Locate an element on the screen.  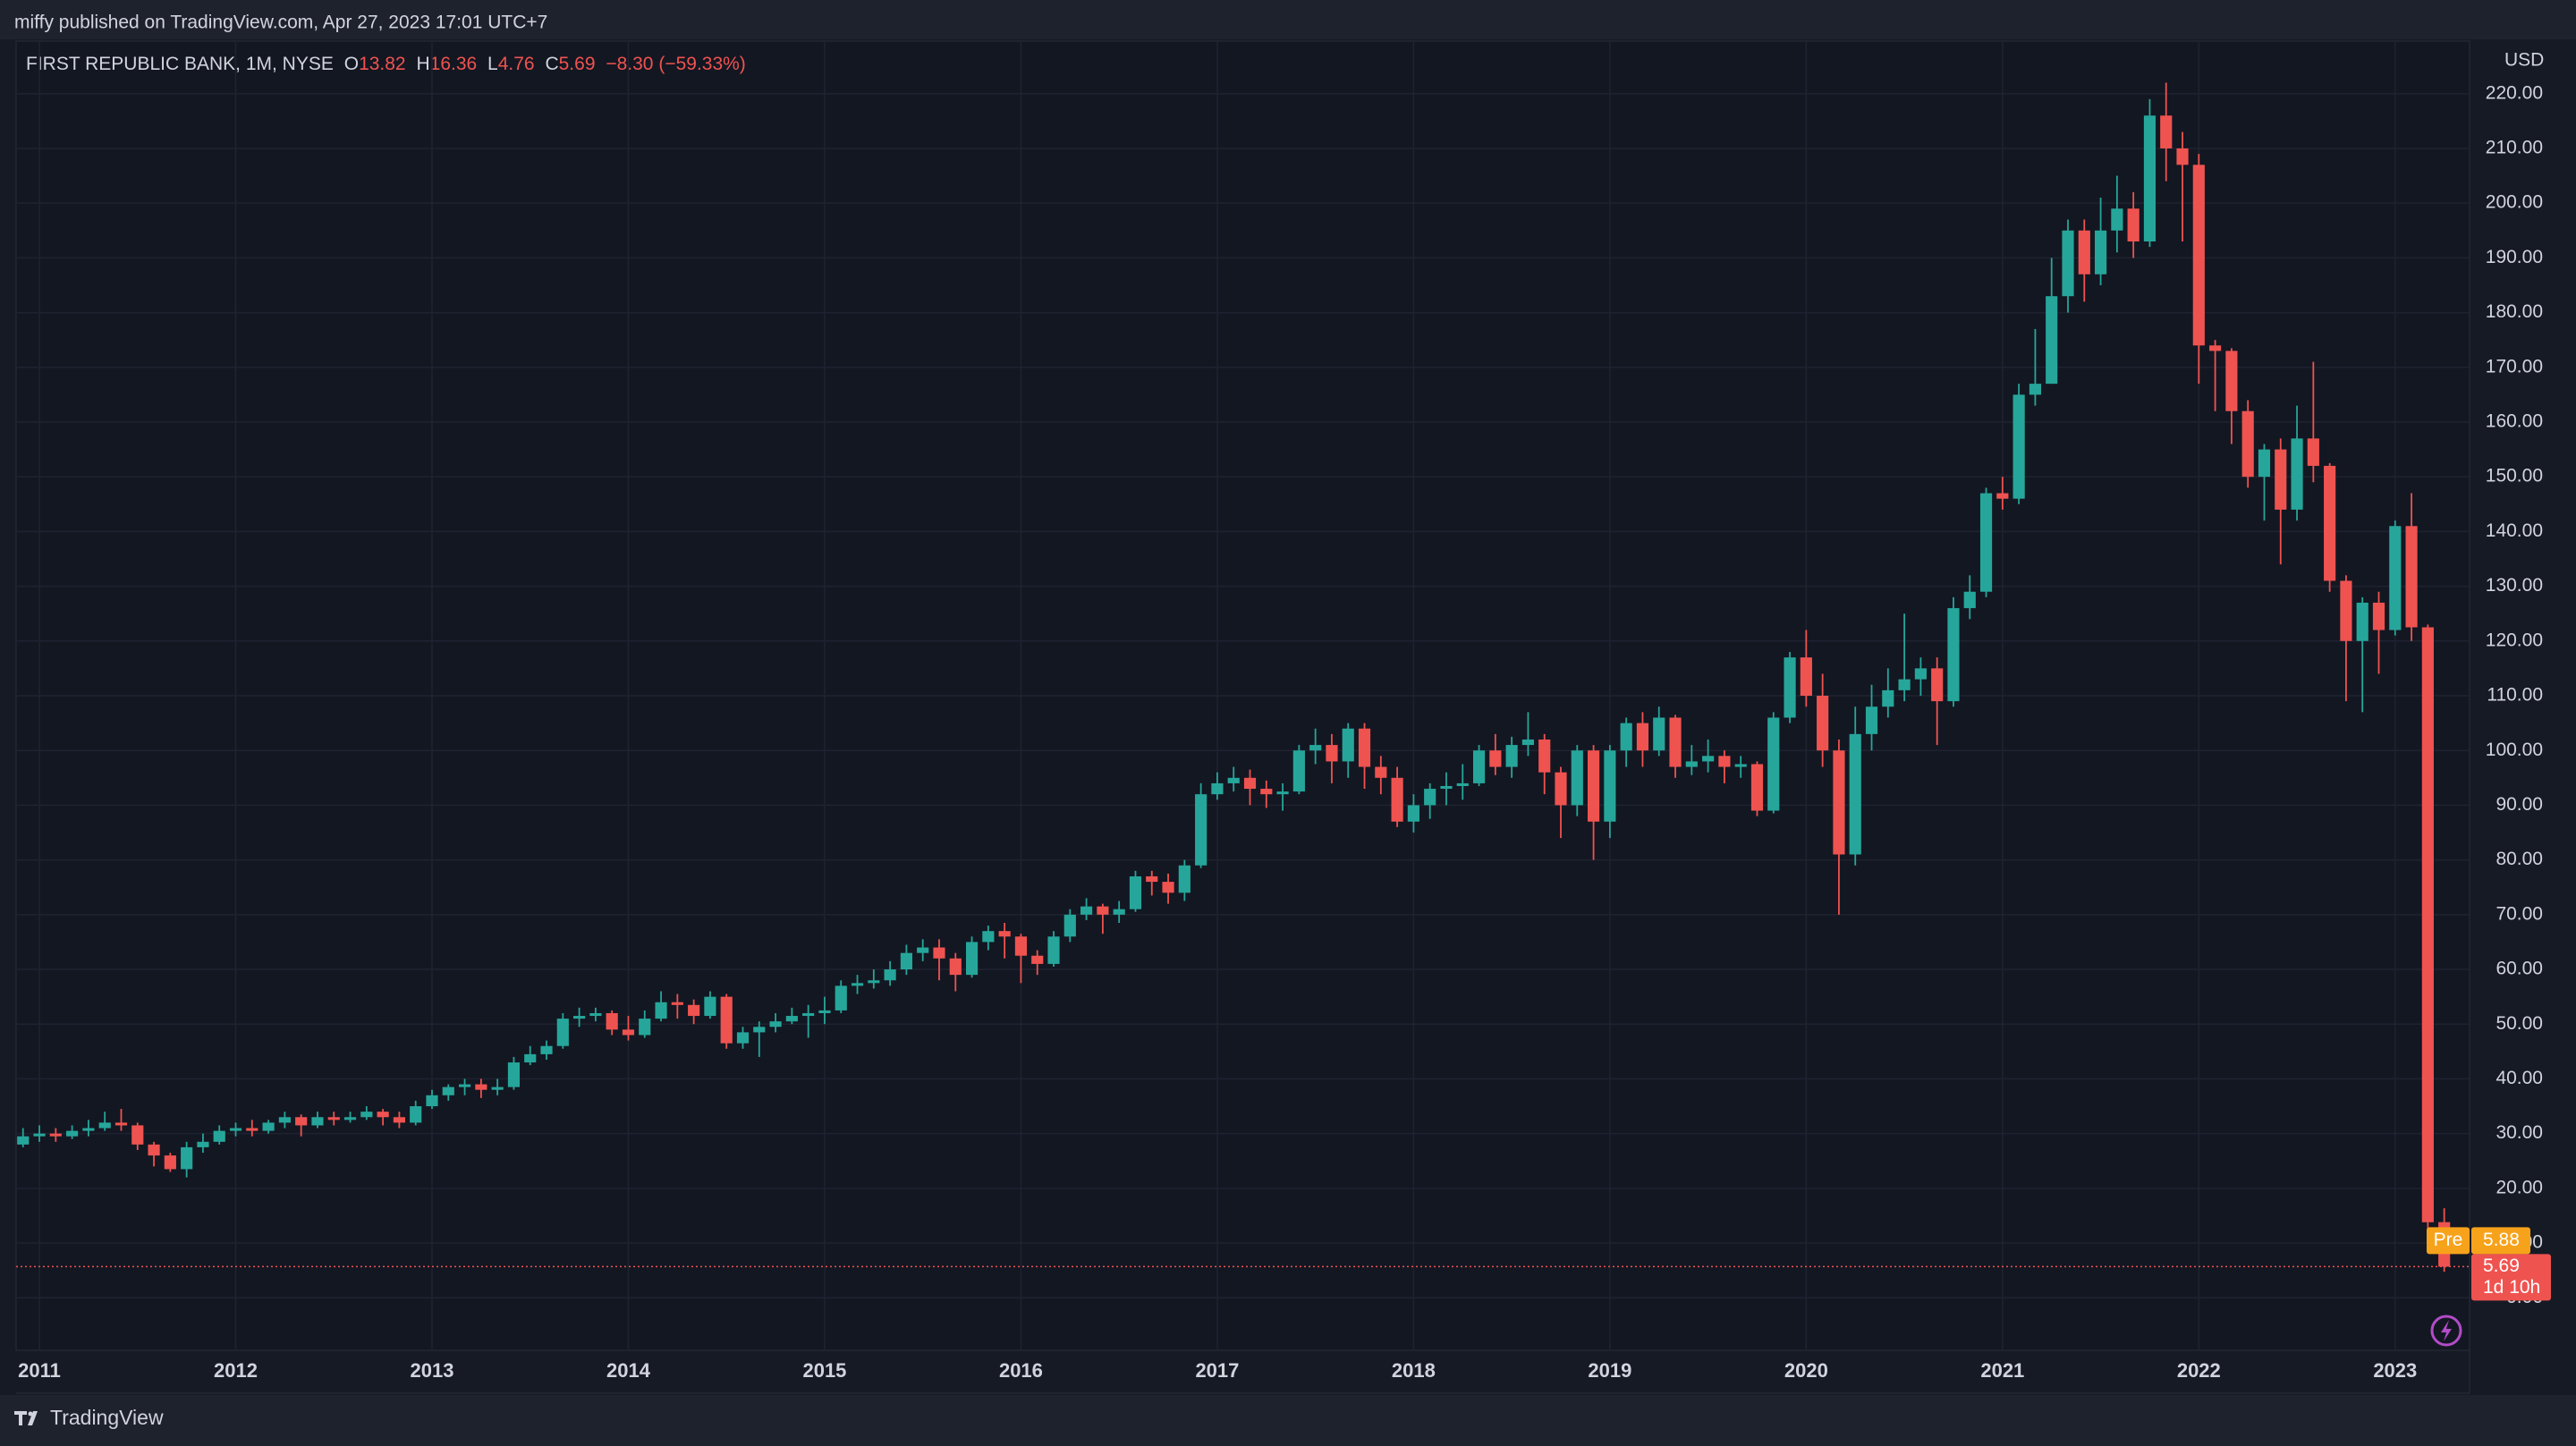
brand-text: TradingView is located at coordinates (107, 1418).